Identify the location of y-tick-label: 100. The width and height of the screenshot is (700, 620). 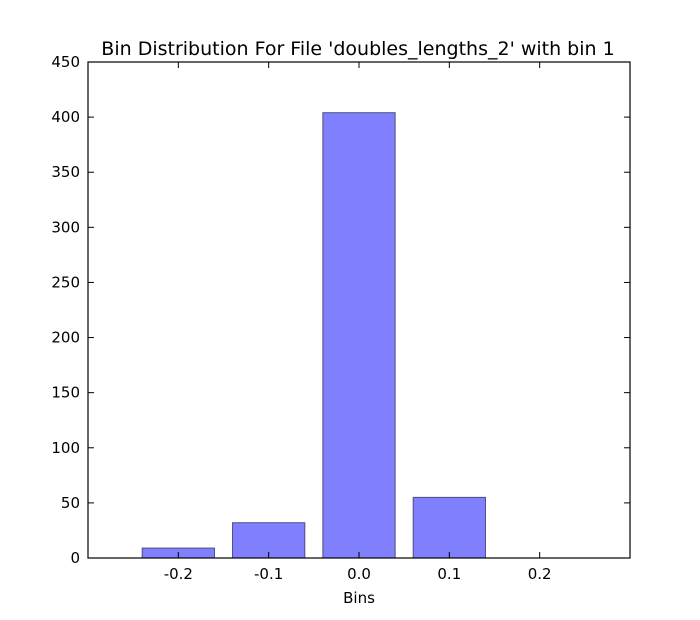
(65, 448).